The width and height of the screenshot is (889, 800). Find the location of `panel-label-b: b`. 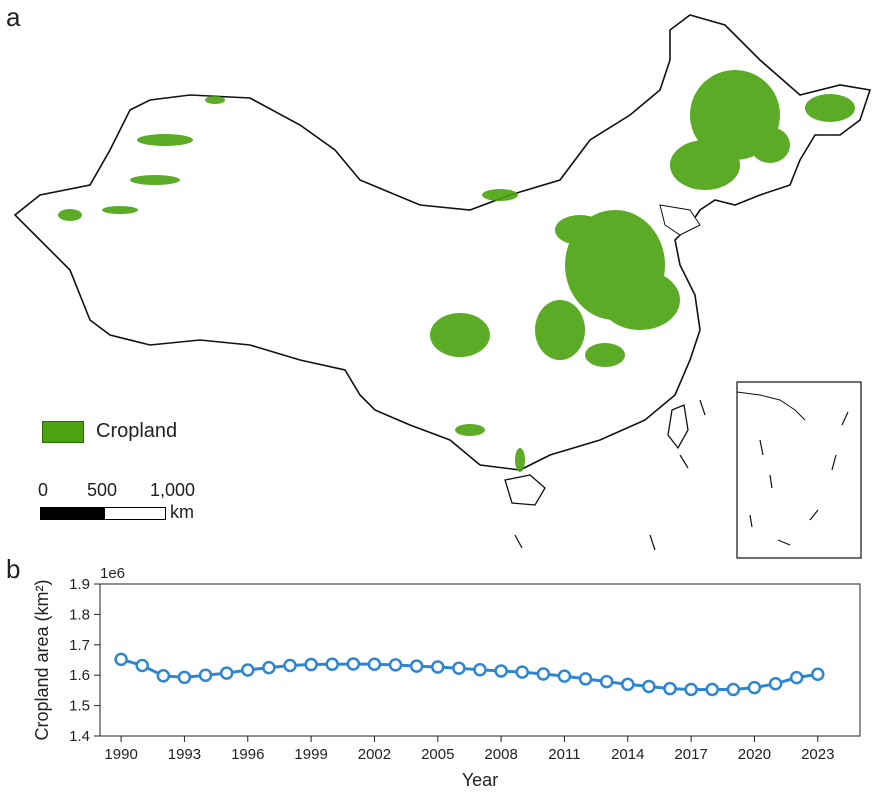

panel-label-b: b is located at coordinates (13, 569).